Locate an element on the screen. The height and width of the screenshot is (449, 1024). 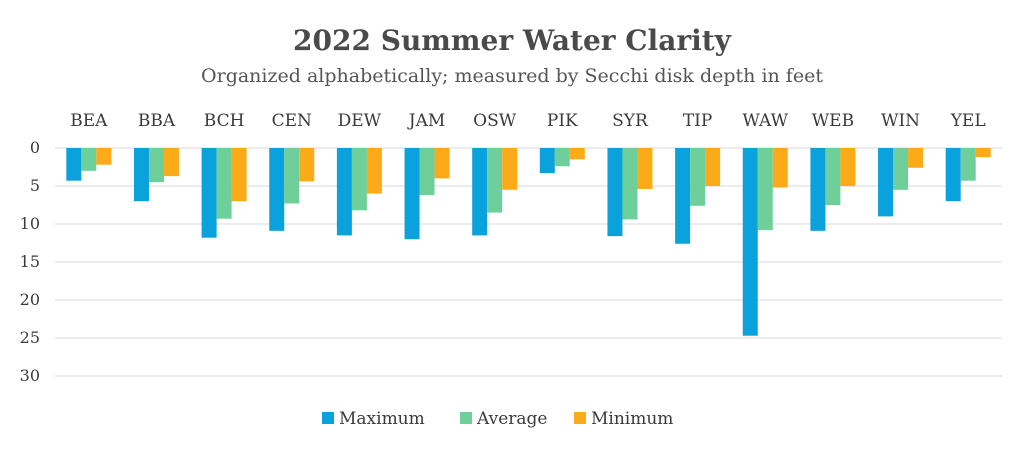
y-tick-label: 10 is located at coordinates (30, 223).